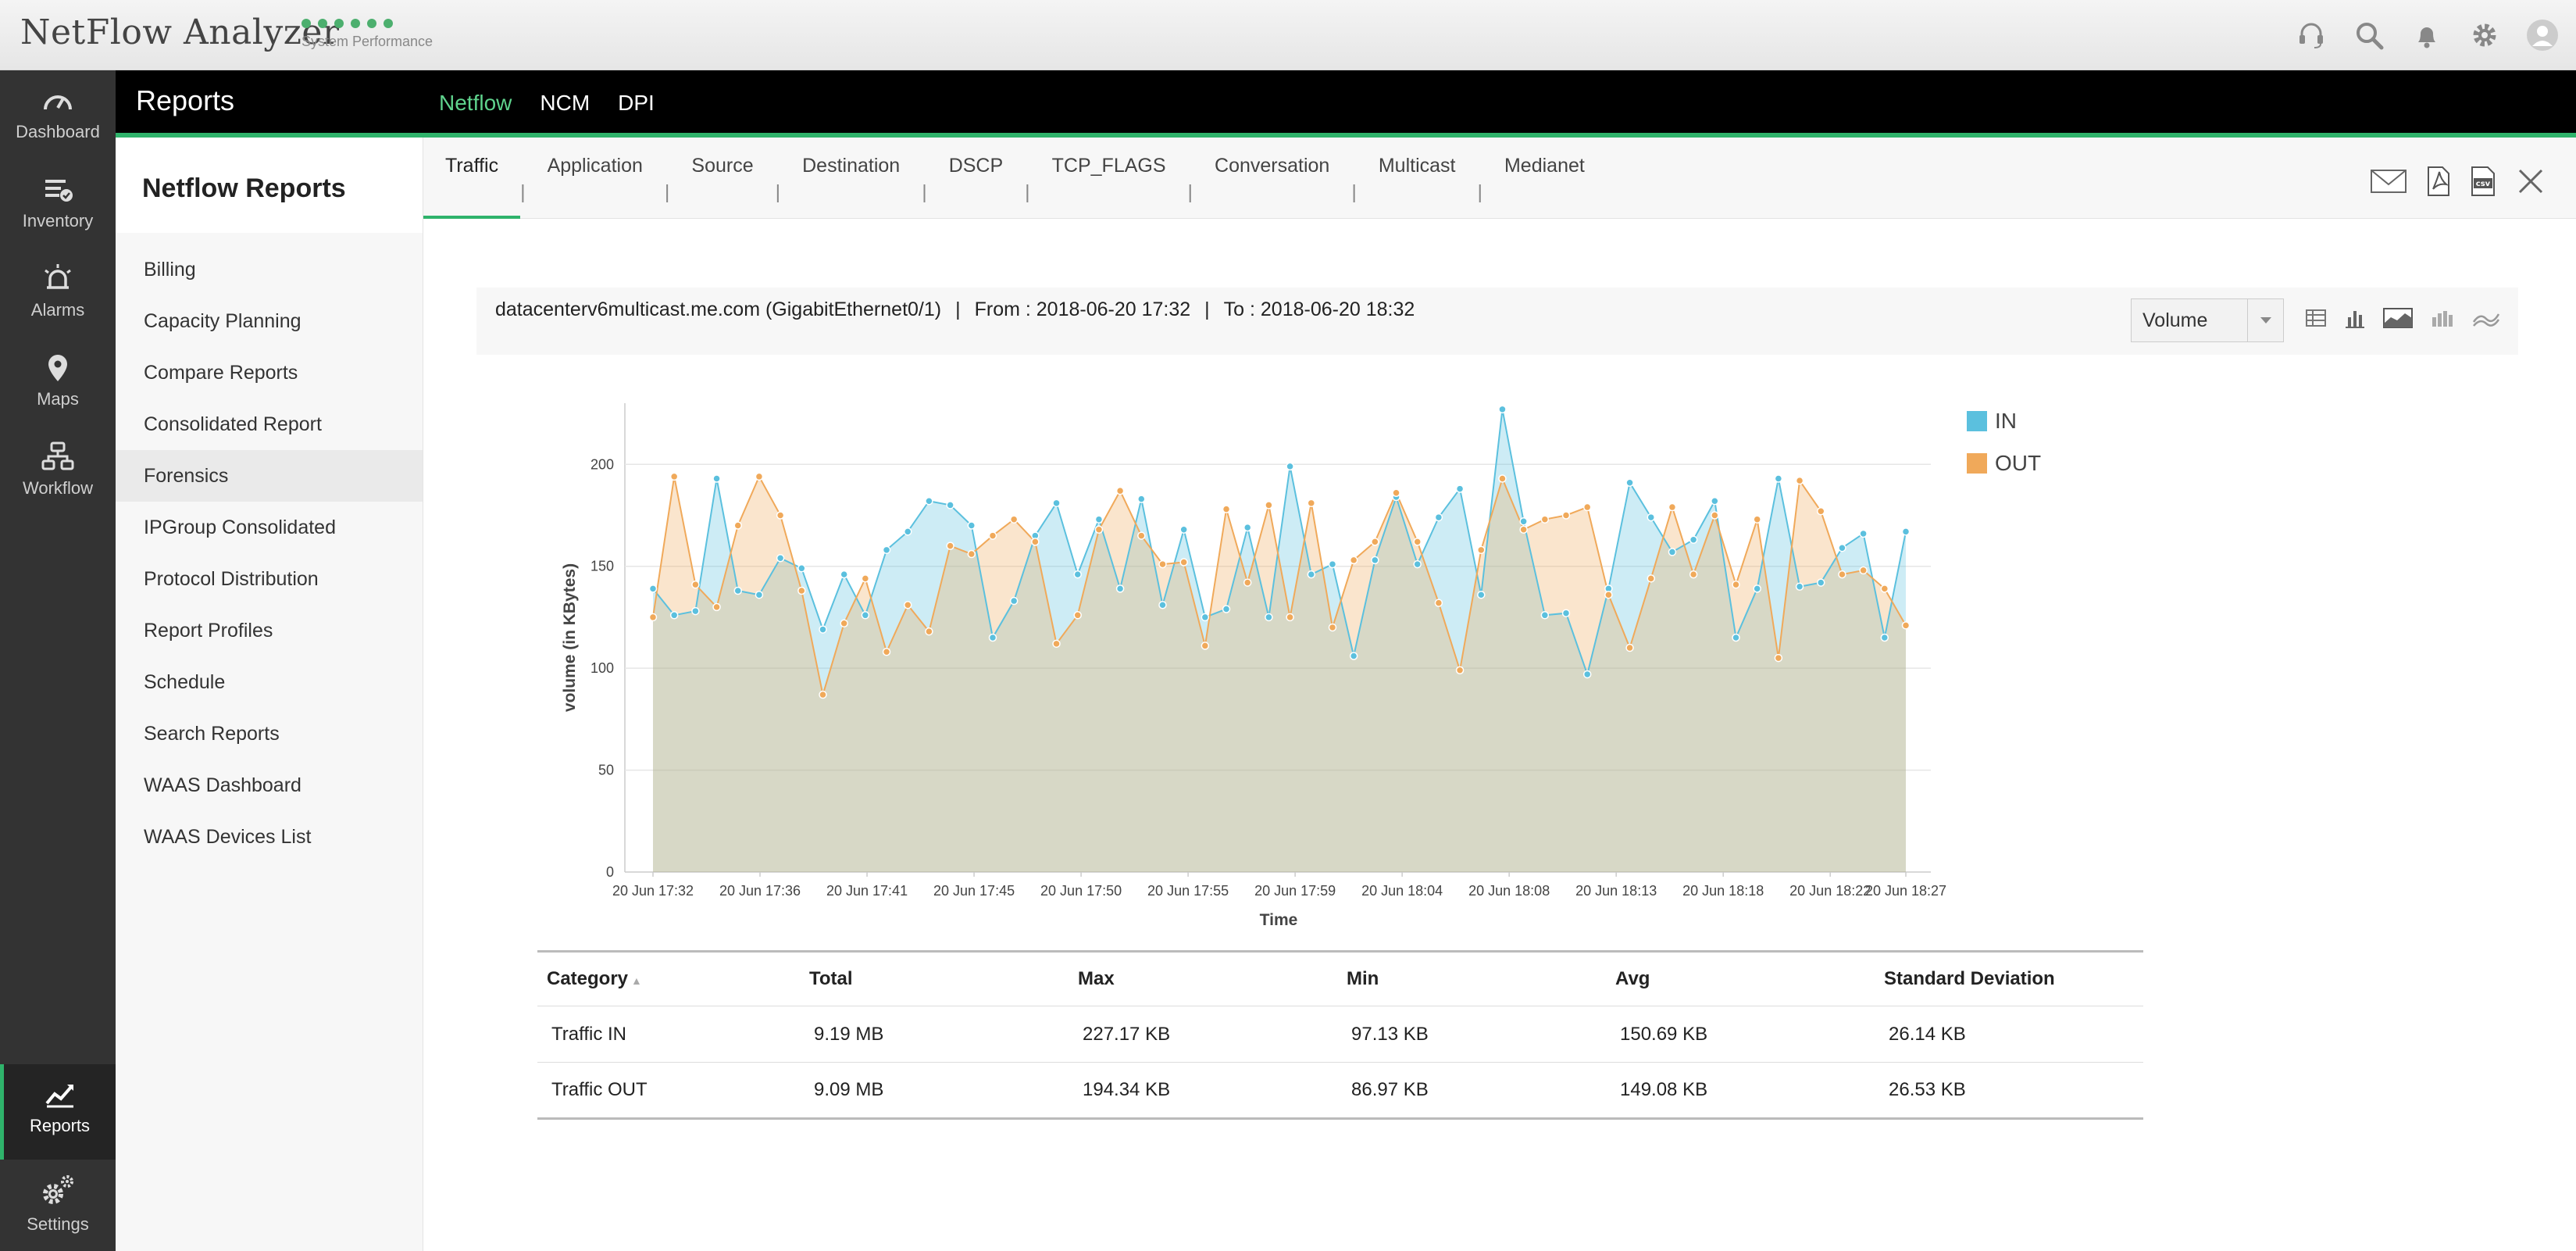 This screenshot has height=1251, width=2576. I want to click on nav-alarms: Alarms, so click(58, 292).